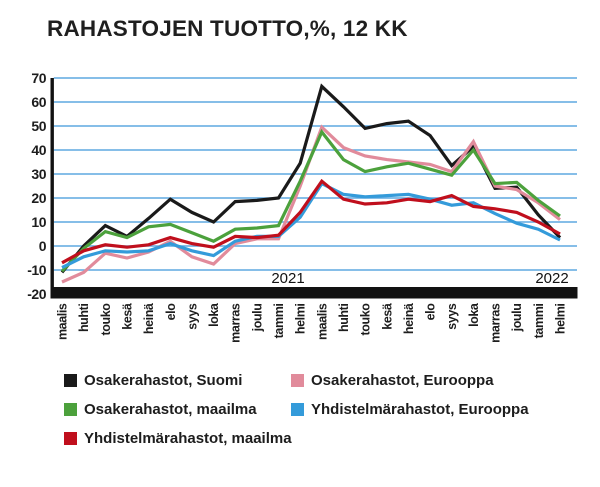 This screenshot has height=487, width=600. What do you see at coordinates (170, 409) in the screenshot?
I see `legend-label: Osakerahastot, maailma` at bounding box center [170, 409].